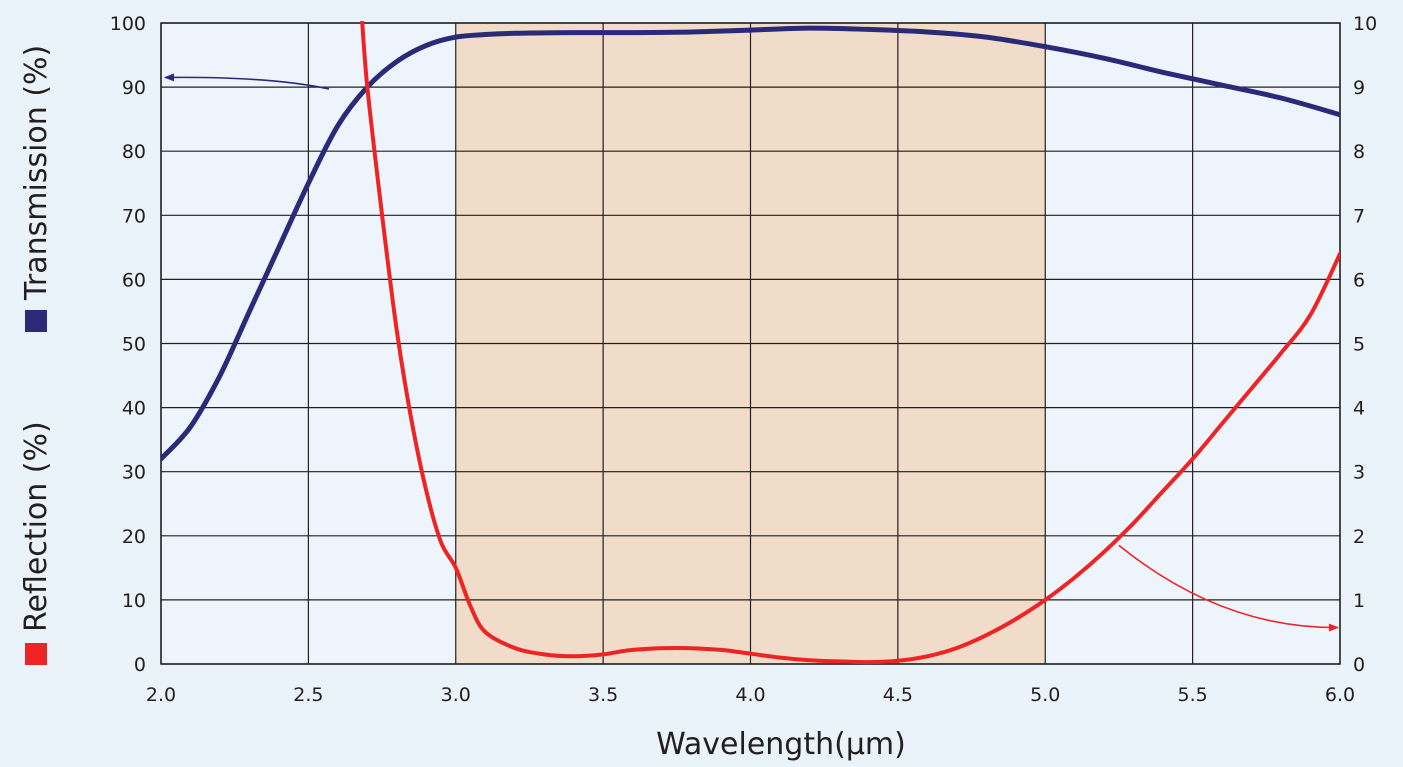  I want to click on y-tick-label-left: 50, so click(134, 345).